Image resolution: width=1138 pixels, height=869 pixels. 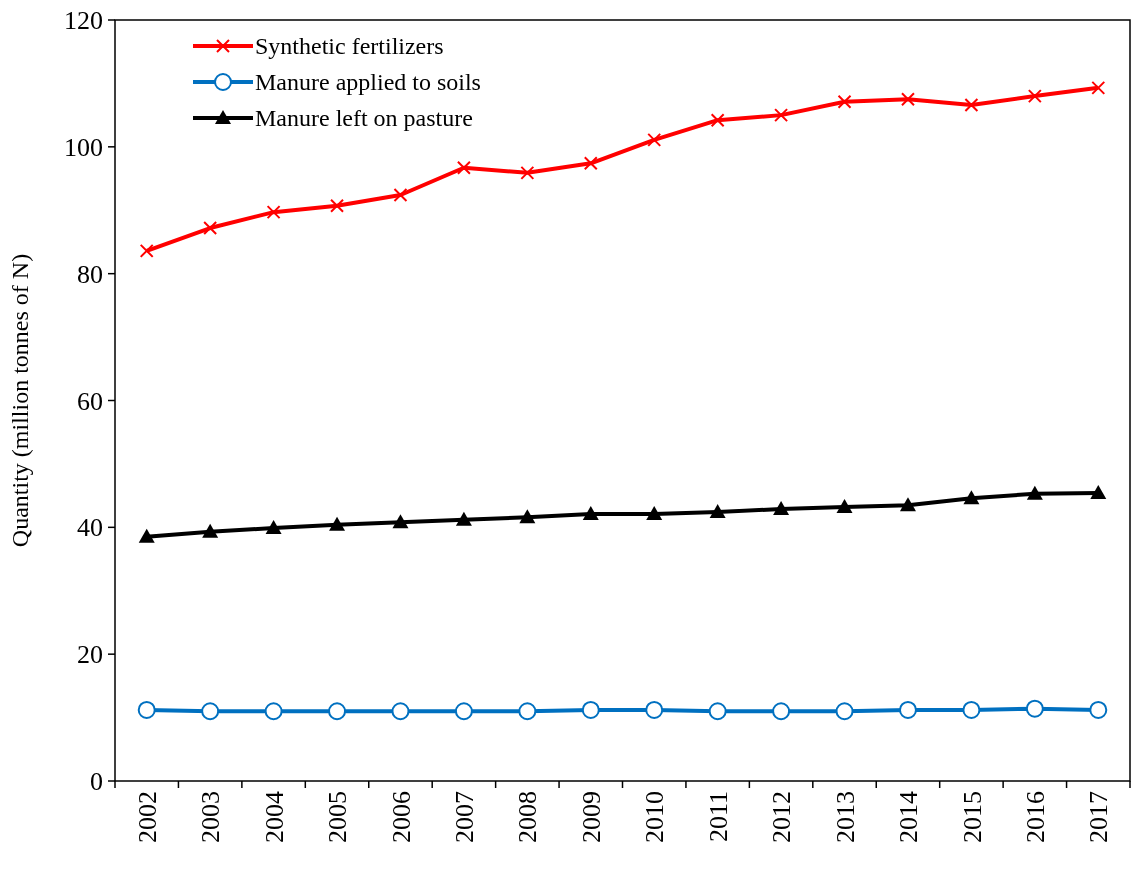 What do you see at coordinates (909, 817) in the screenshot?
I see `x-tick-label: 2014` at bounding box center [909, 817].